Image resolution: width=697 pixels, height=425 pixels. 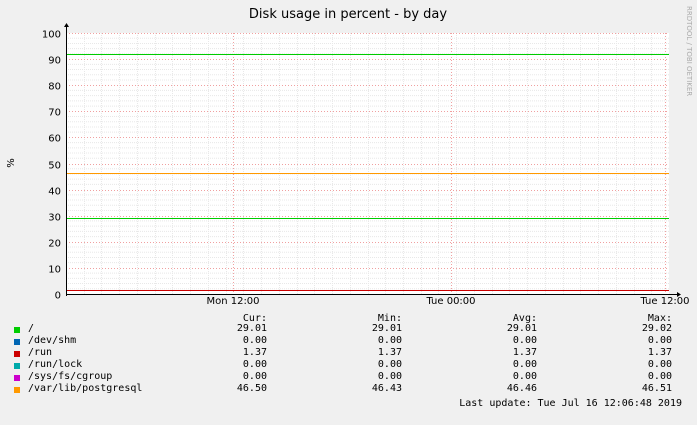 I want to click on legend-value-min: 29.01, so click(x=386, y=328).